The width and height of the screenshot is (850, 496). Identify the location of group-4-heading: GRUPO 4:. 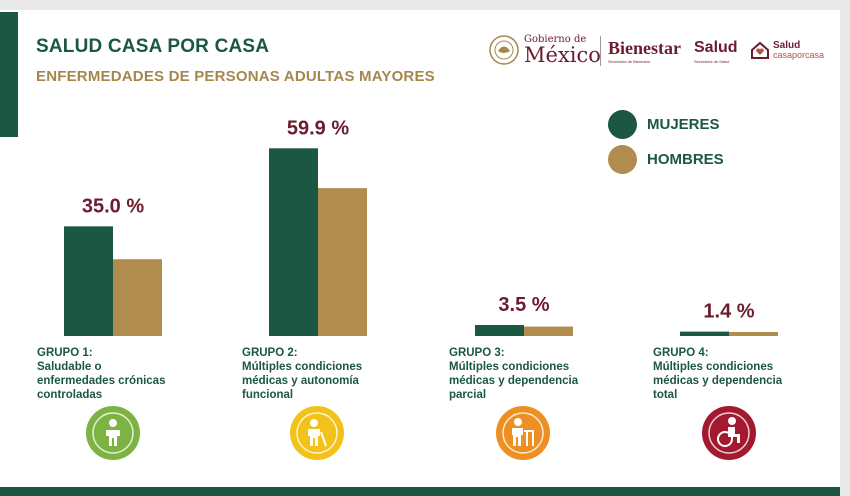
(681, 353).